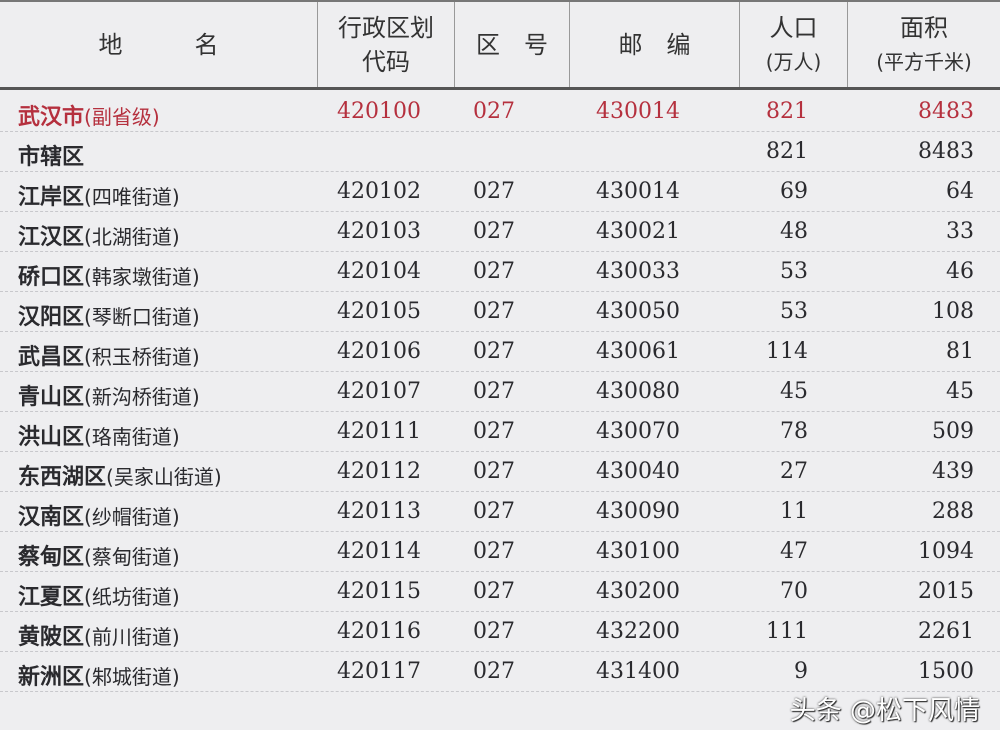 The image size is (1000, 730). What do you see at coordinates (512, 44) in the screenshot?
I see `header-area-code: 区 号` at bounding box center [512, 44].